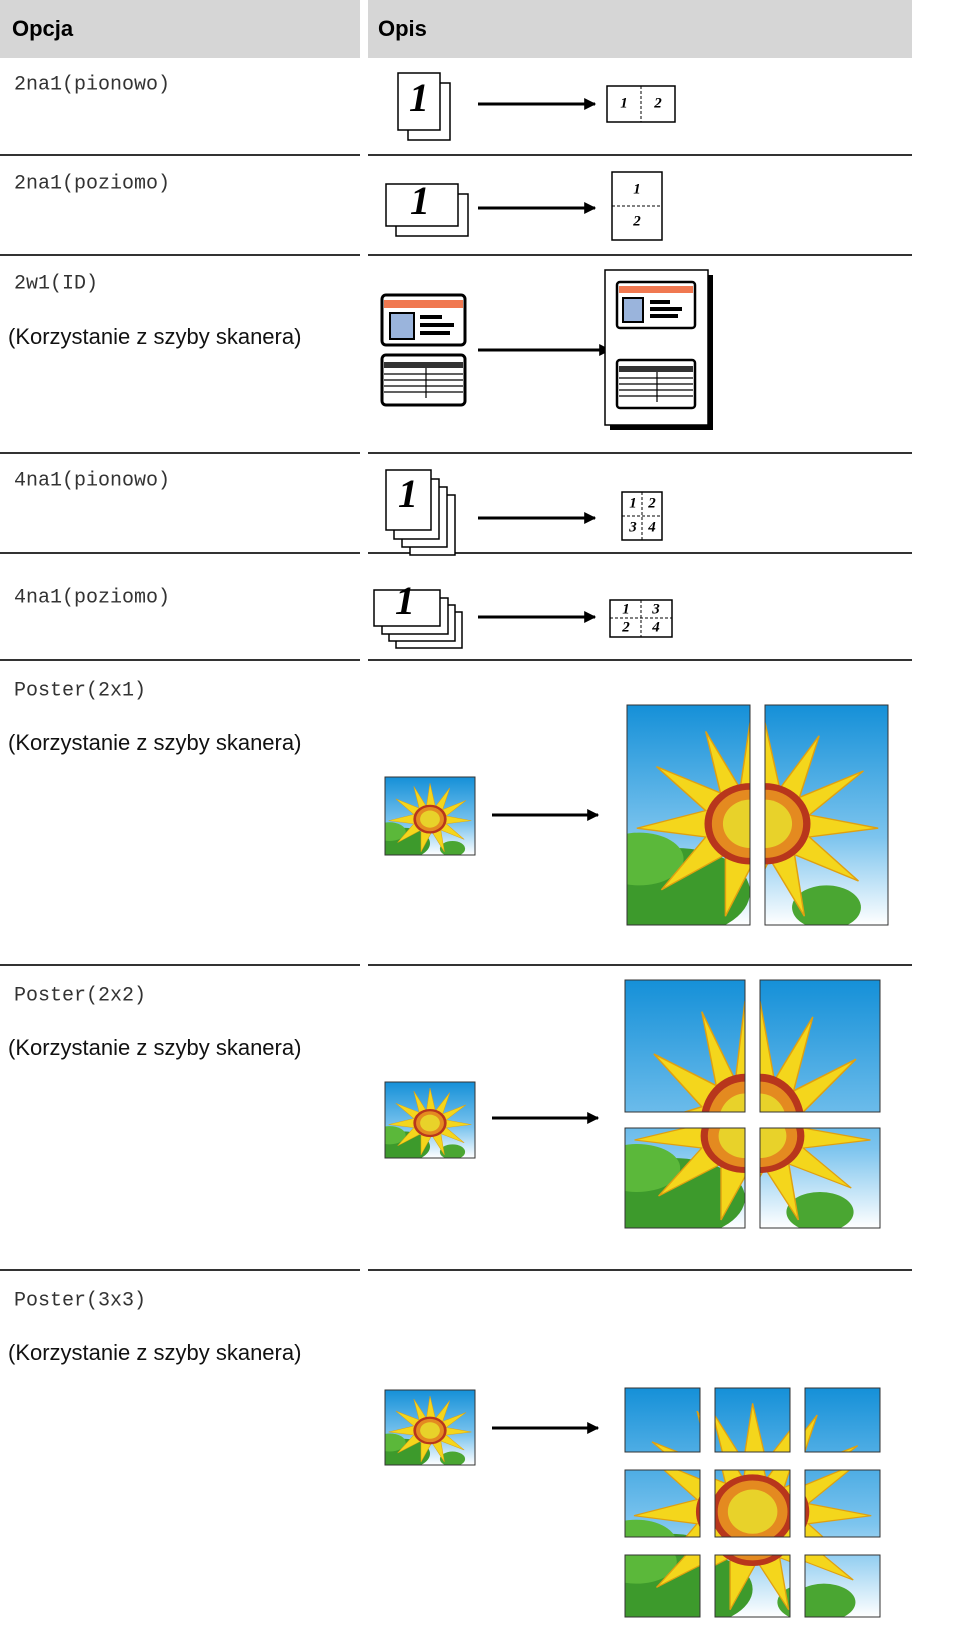  I want to click on option: Poster(3x3), so click(80, 1300).